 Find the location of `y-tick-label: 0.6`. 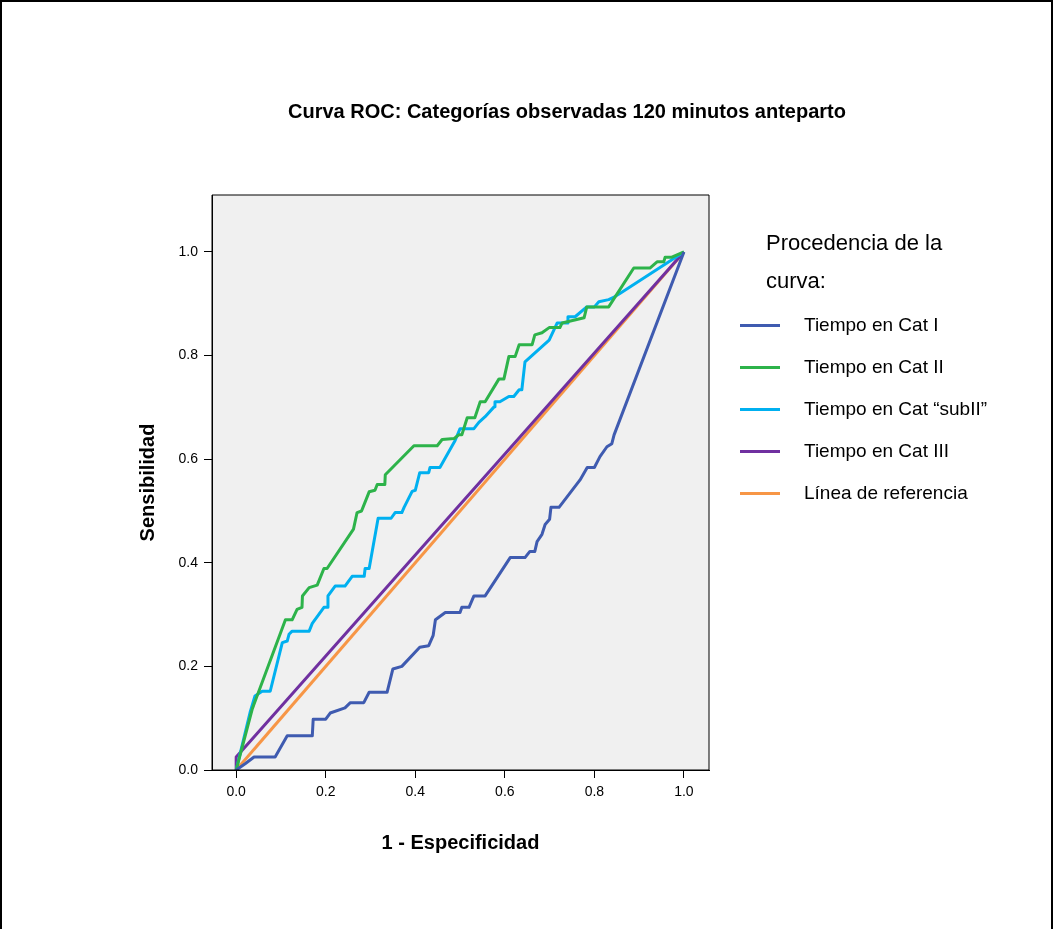

y-tick-label: 0.6 is located at coordinates (188, 458).